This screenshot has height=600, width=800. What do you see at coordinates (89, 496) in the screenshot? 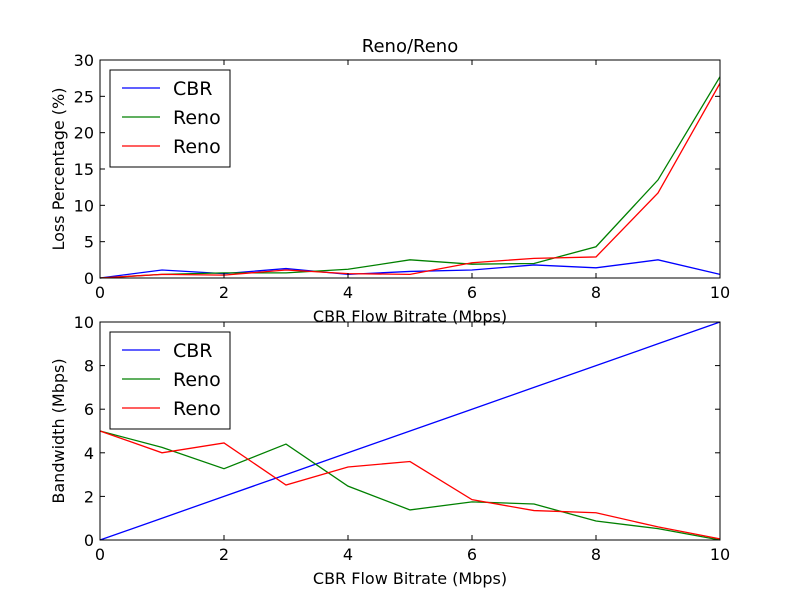
I see `y-tick-label: 2` at bounding box center [89, 496].